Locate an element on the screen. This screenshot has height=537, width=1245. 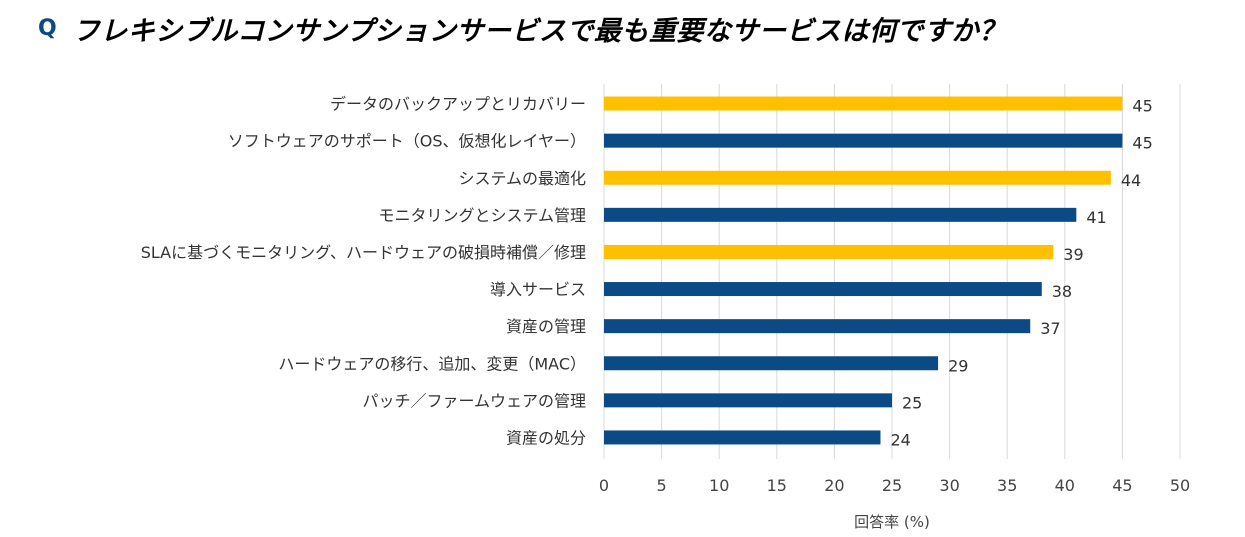
x-tick-label: 45 is located at coordinates (1122, 485).